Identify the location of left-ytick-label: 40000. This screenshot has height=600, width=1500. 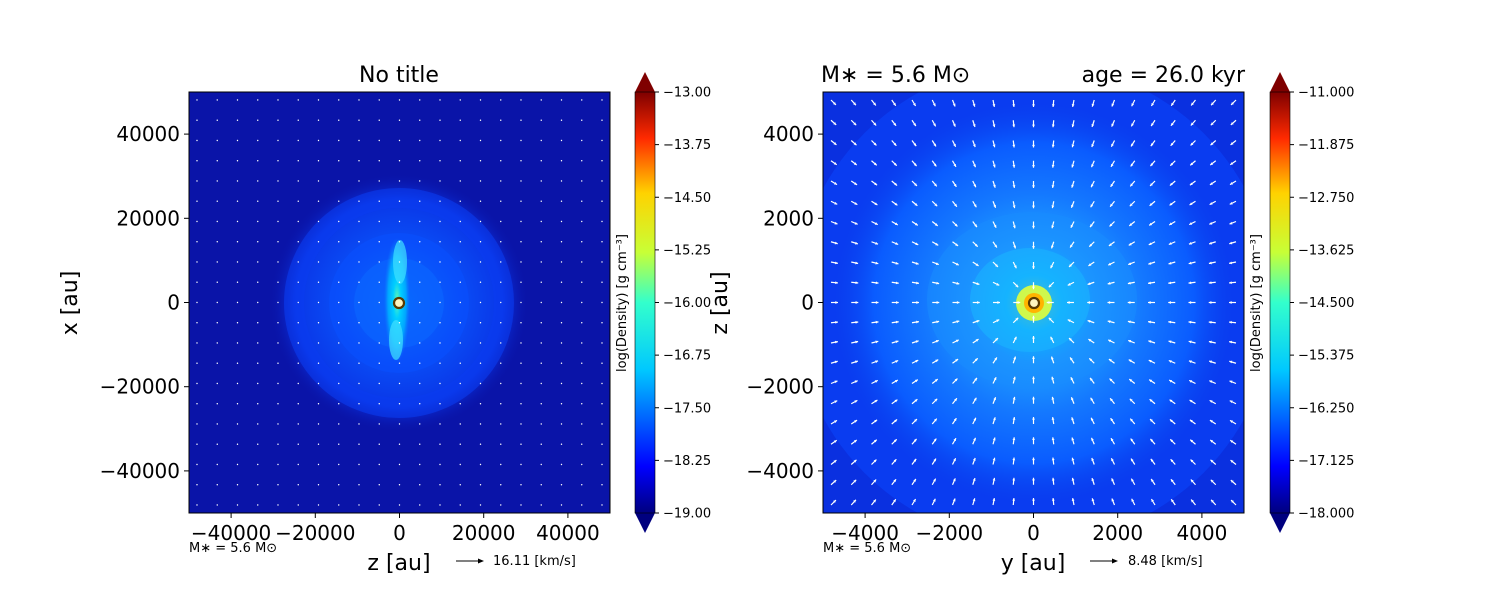
(148, 134).